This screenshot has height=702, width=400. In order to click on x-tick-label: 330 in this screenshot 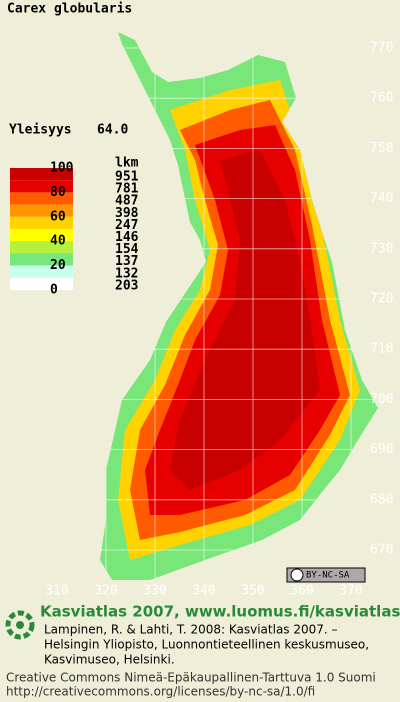, I will do `click(154, 591)`.